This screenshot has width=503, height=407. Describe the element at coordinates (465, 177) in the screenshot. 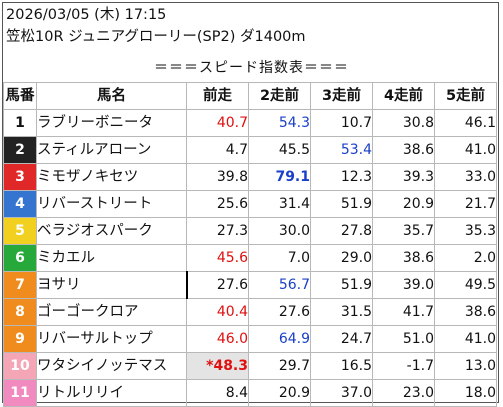

I see `5-races-ago-index: 33.0` at that location.